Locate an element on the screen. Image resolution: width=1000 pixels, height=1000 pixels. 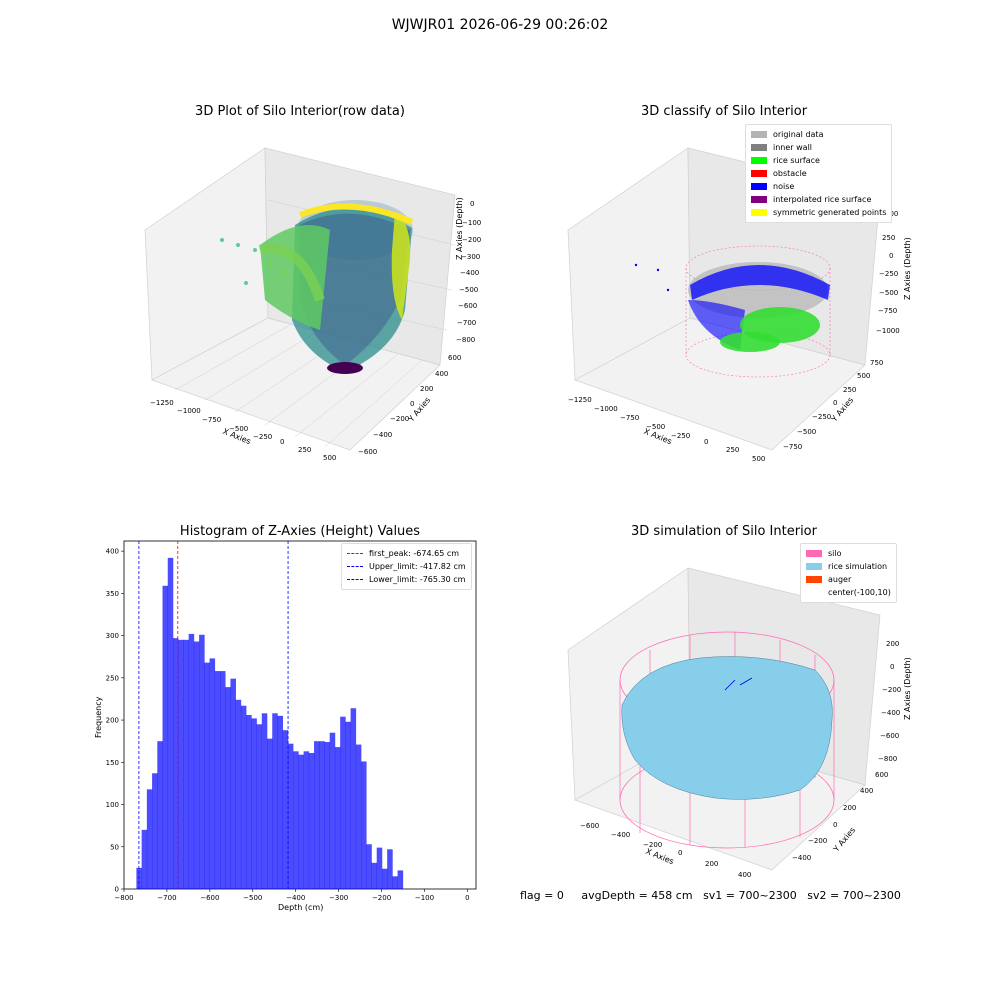
panel4-ytick: 200 is located at coordinates (849, 808).